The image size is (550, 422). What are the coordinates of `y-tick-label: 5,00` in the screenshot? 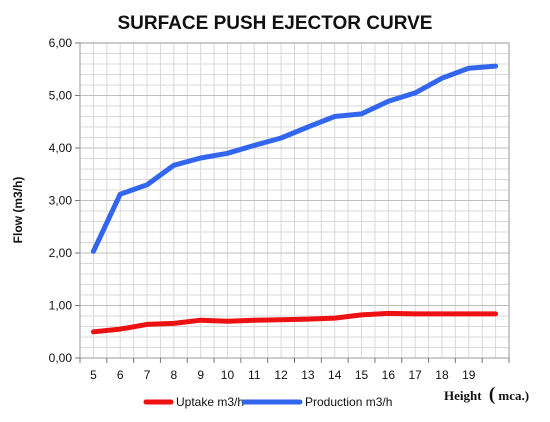 It's located at (61, 96).